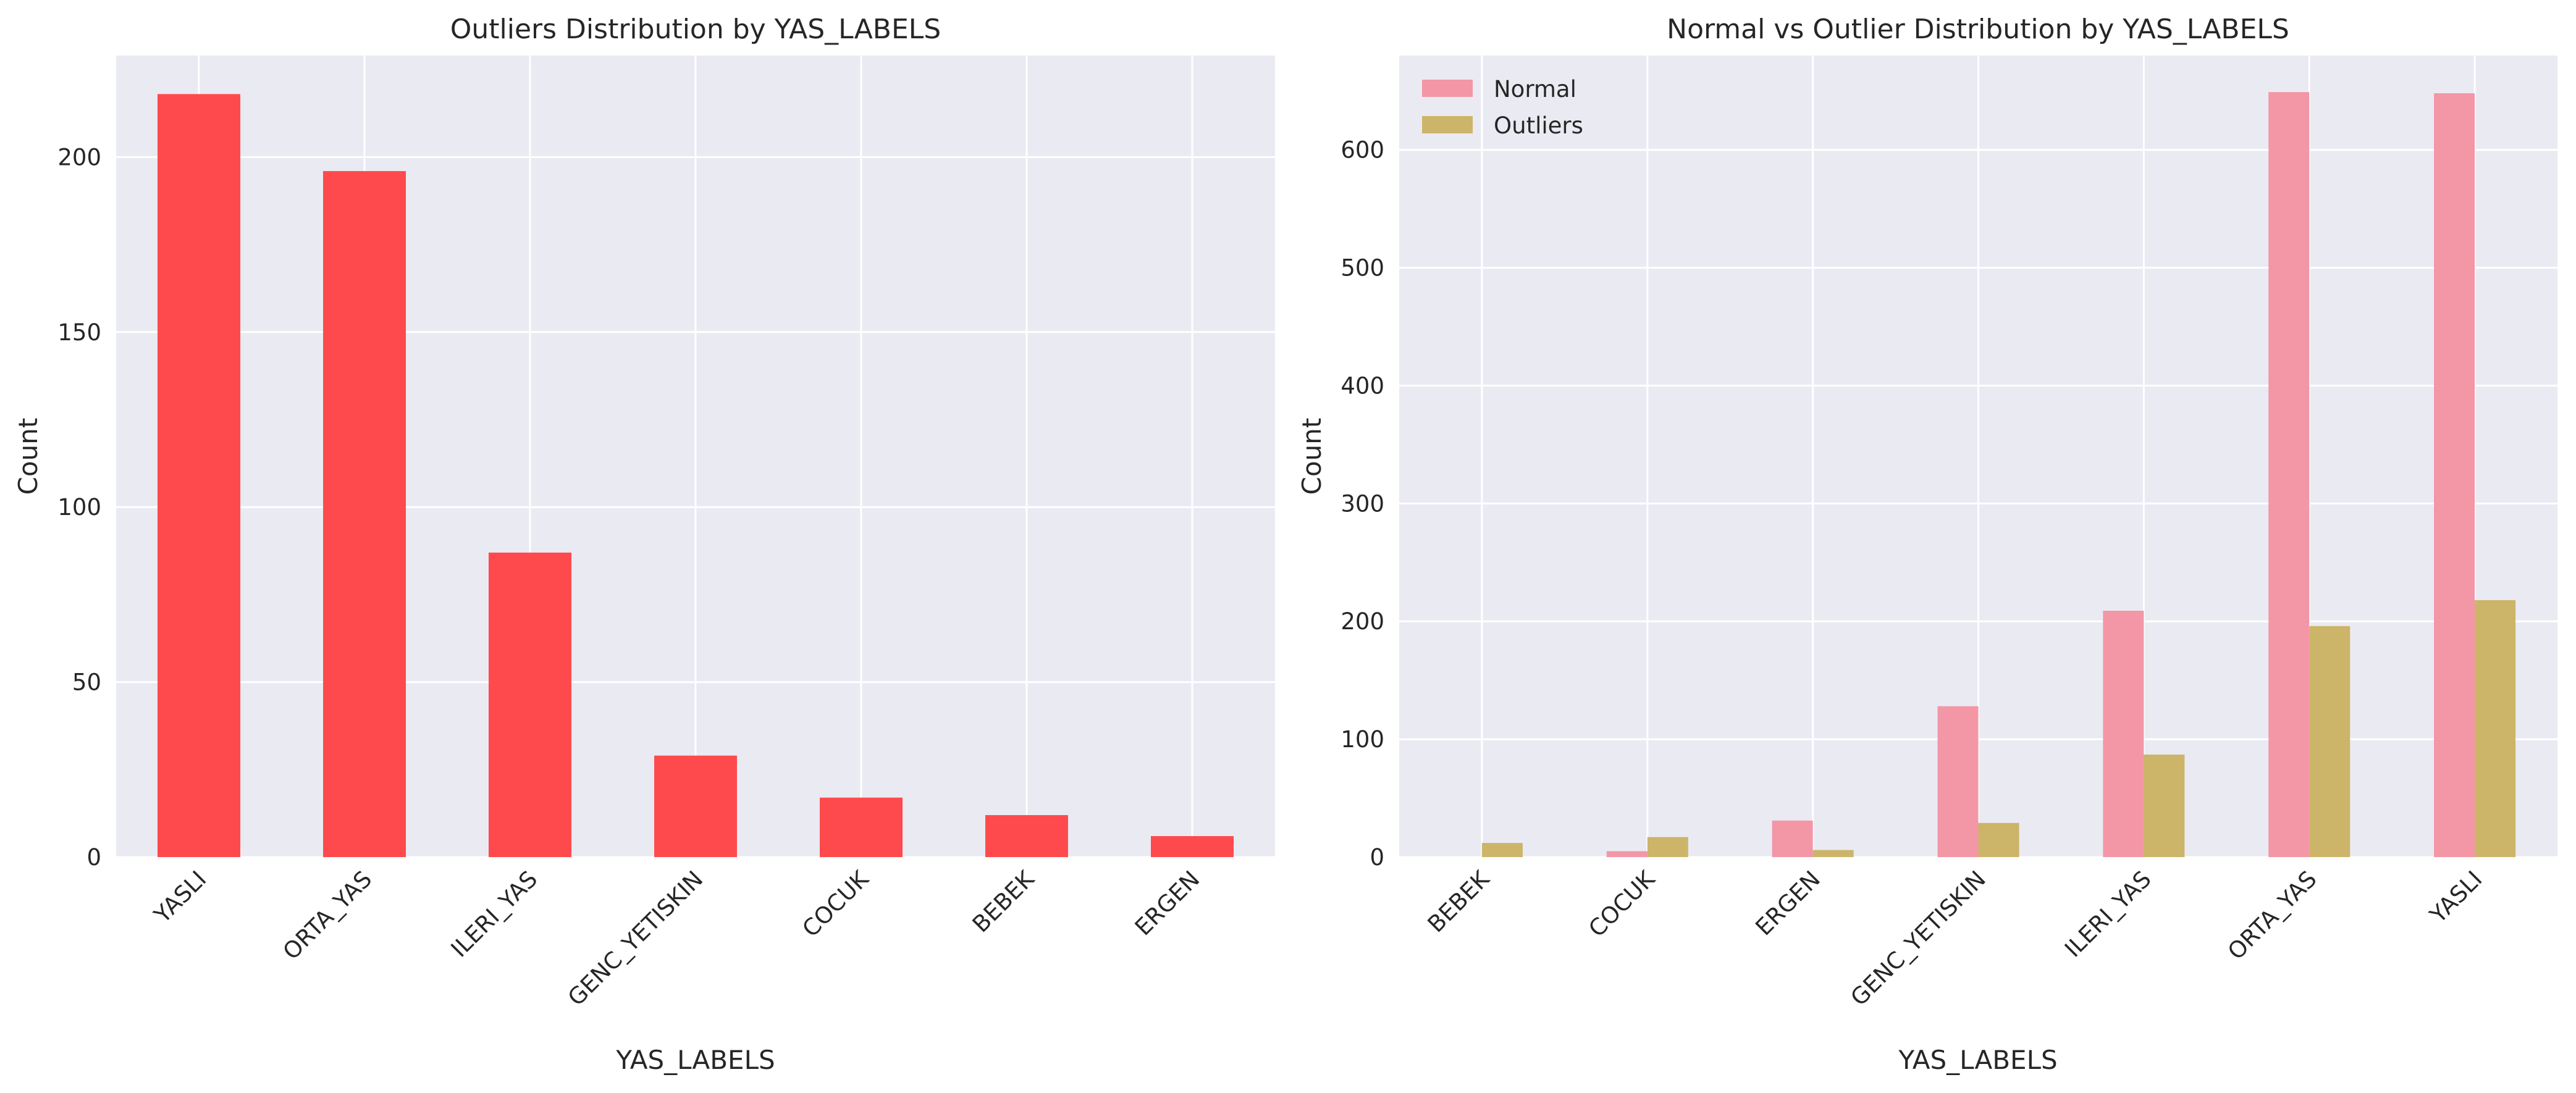  I want to click on legend: Normal Outliers, so click(1502, 107).